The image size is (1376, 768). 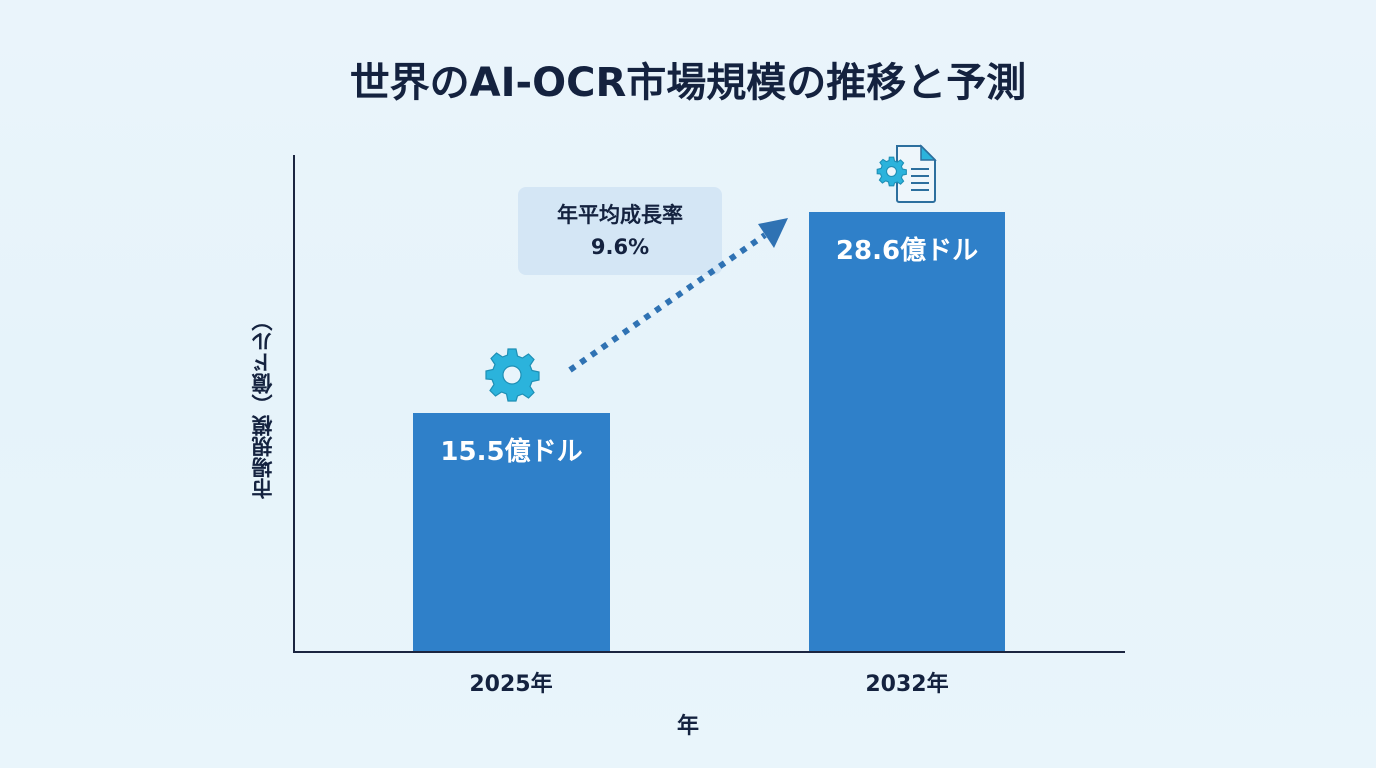 I want to click on x-tick-2032: 2032年, so click(x=907, y=684).